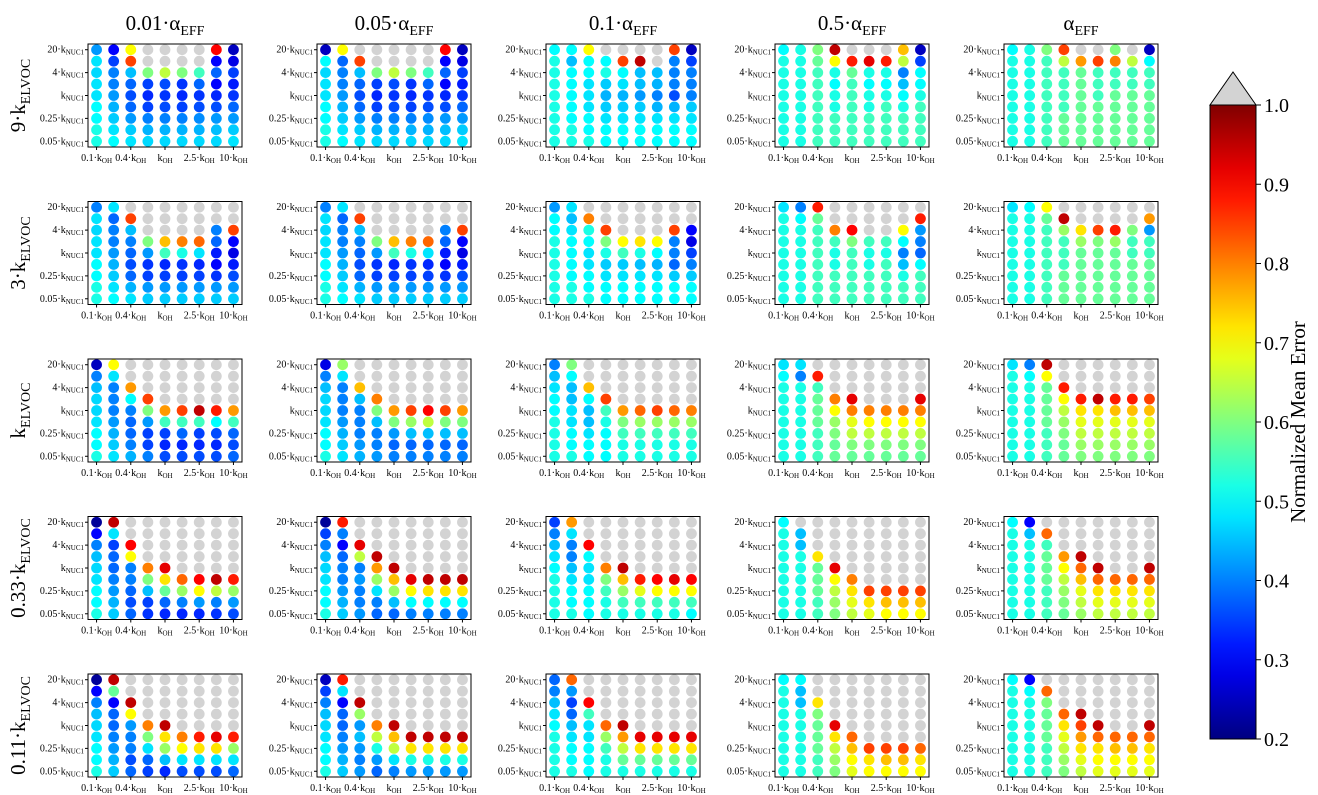 The image size is (1318, 795). Describe the element at coordinates (531, 412) in the screenshot. I see `y-tick-label: kNUC1` at that location.